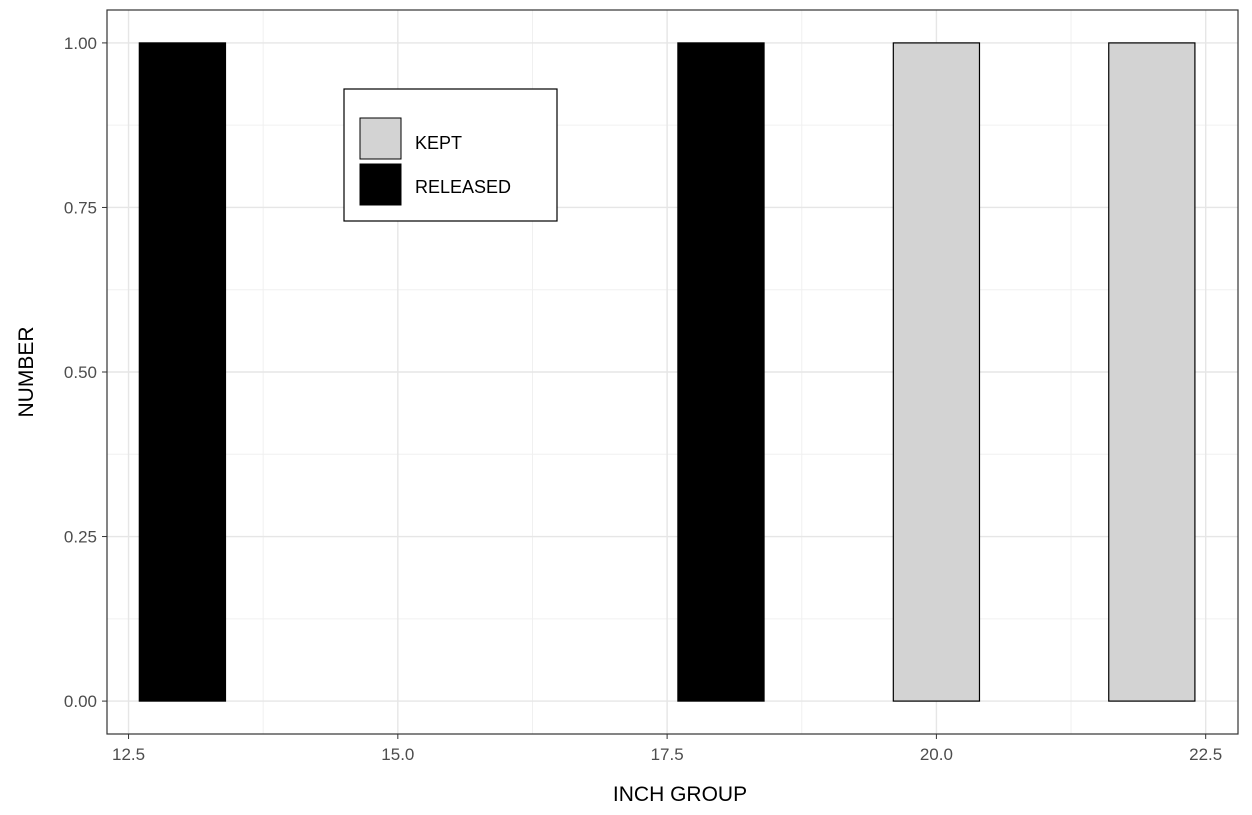 The width and height of the screenshot is (1252, 815). What do you see at coordinates (80, 43) in the screenshot?
I see `y-tick-label: 1.00` at bounding box center [80, 43].